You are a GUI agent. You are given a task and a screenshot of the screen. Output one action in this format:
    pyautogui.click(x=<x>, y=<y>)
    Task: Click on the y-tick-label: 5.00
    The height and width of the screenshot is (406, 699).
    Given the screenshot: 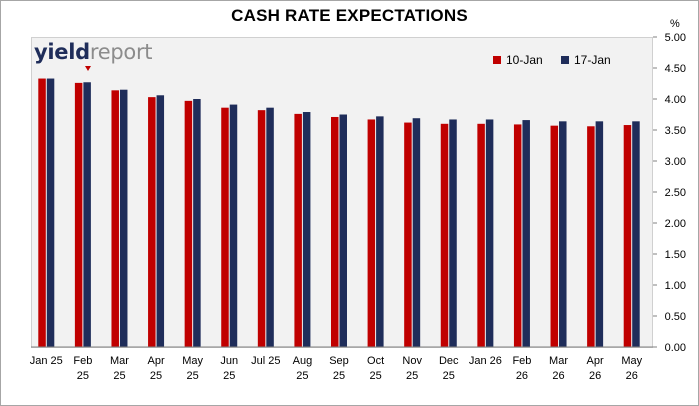 What is the action you would take?
    pyautogui.click(x=675, y=38)
    